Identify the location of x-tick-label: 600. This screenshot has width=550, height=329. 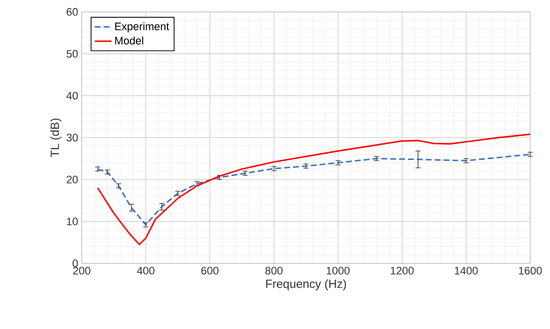
(209, 270).